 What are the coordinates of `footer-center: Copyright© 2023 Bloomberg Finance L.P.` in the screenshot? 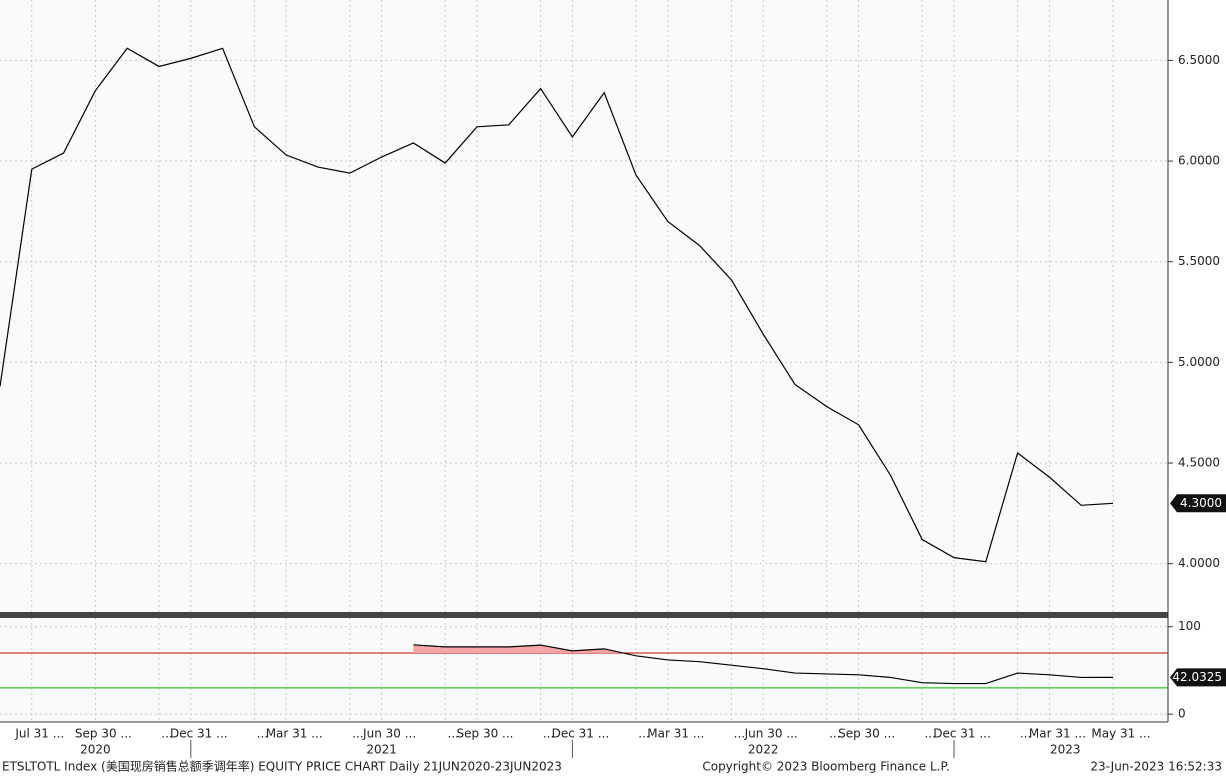 It's located at (825, 767).